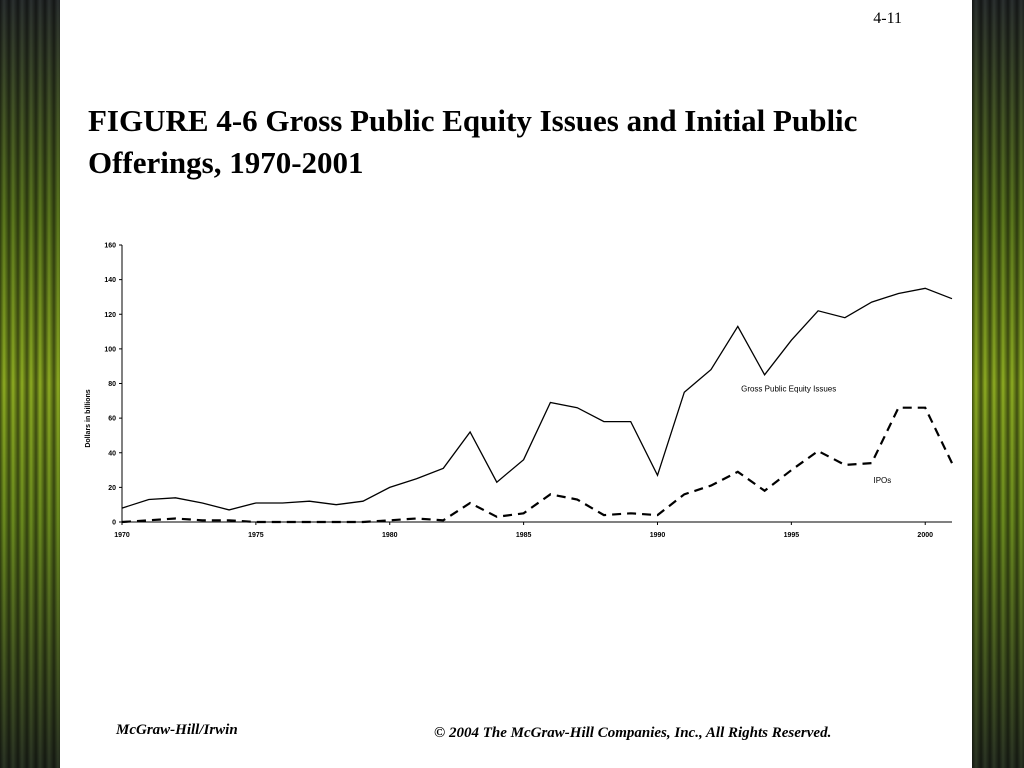 The height and width of the screenshot is (768, 1024). I want to click on y-tick-label: 40, so click(112, 453).